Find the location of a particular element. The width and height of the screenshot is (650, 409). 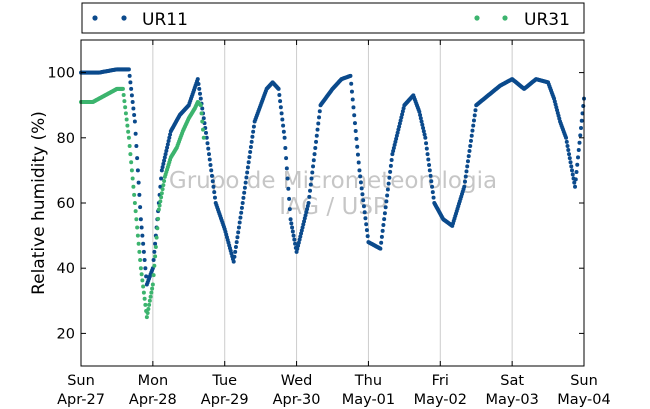

legend-marker-ur11 is located at coordinates (124, 18).